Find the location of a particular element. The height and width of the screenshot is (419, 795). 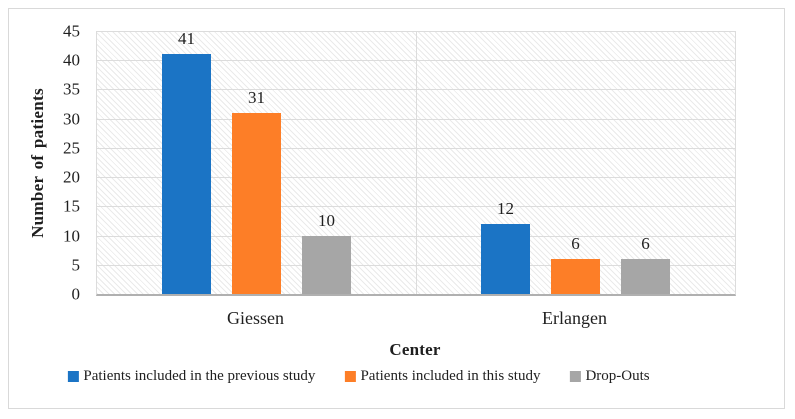

bar-value-label: 31 is located at coordinates (256, 97).